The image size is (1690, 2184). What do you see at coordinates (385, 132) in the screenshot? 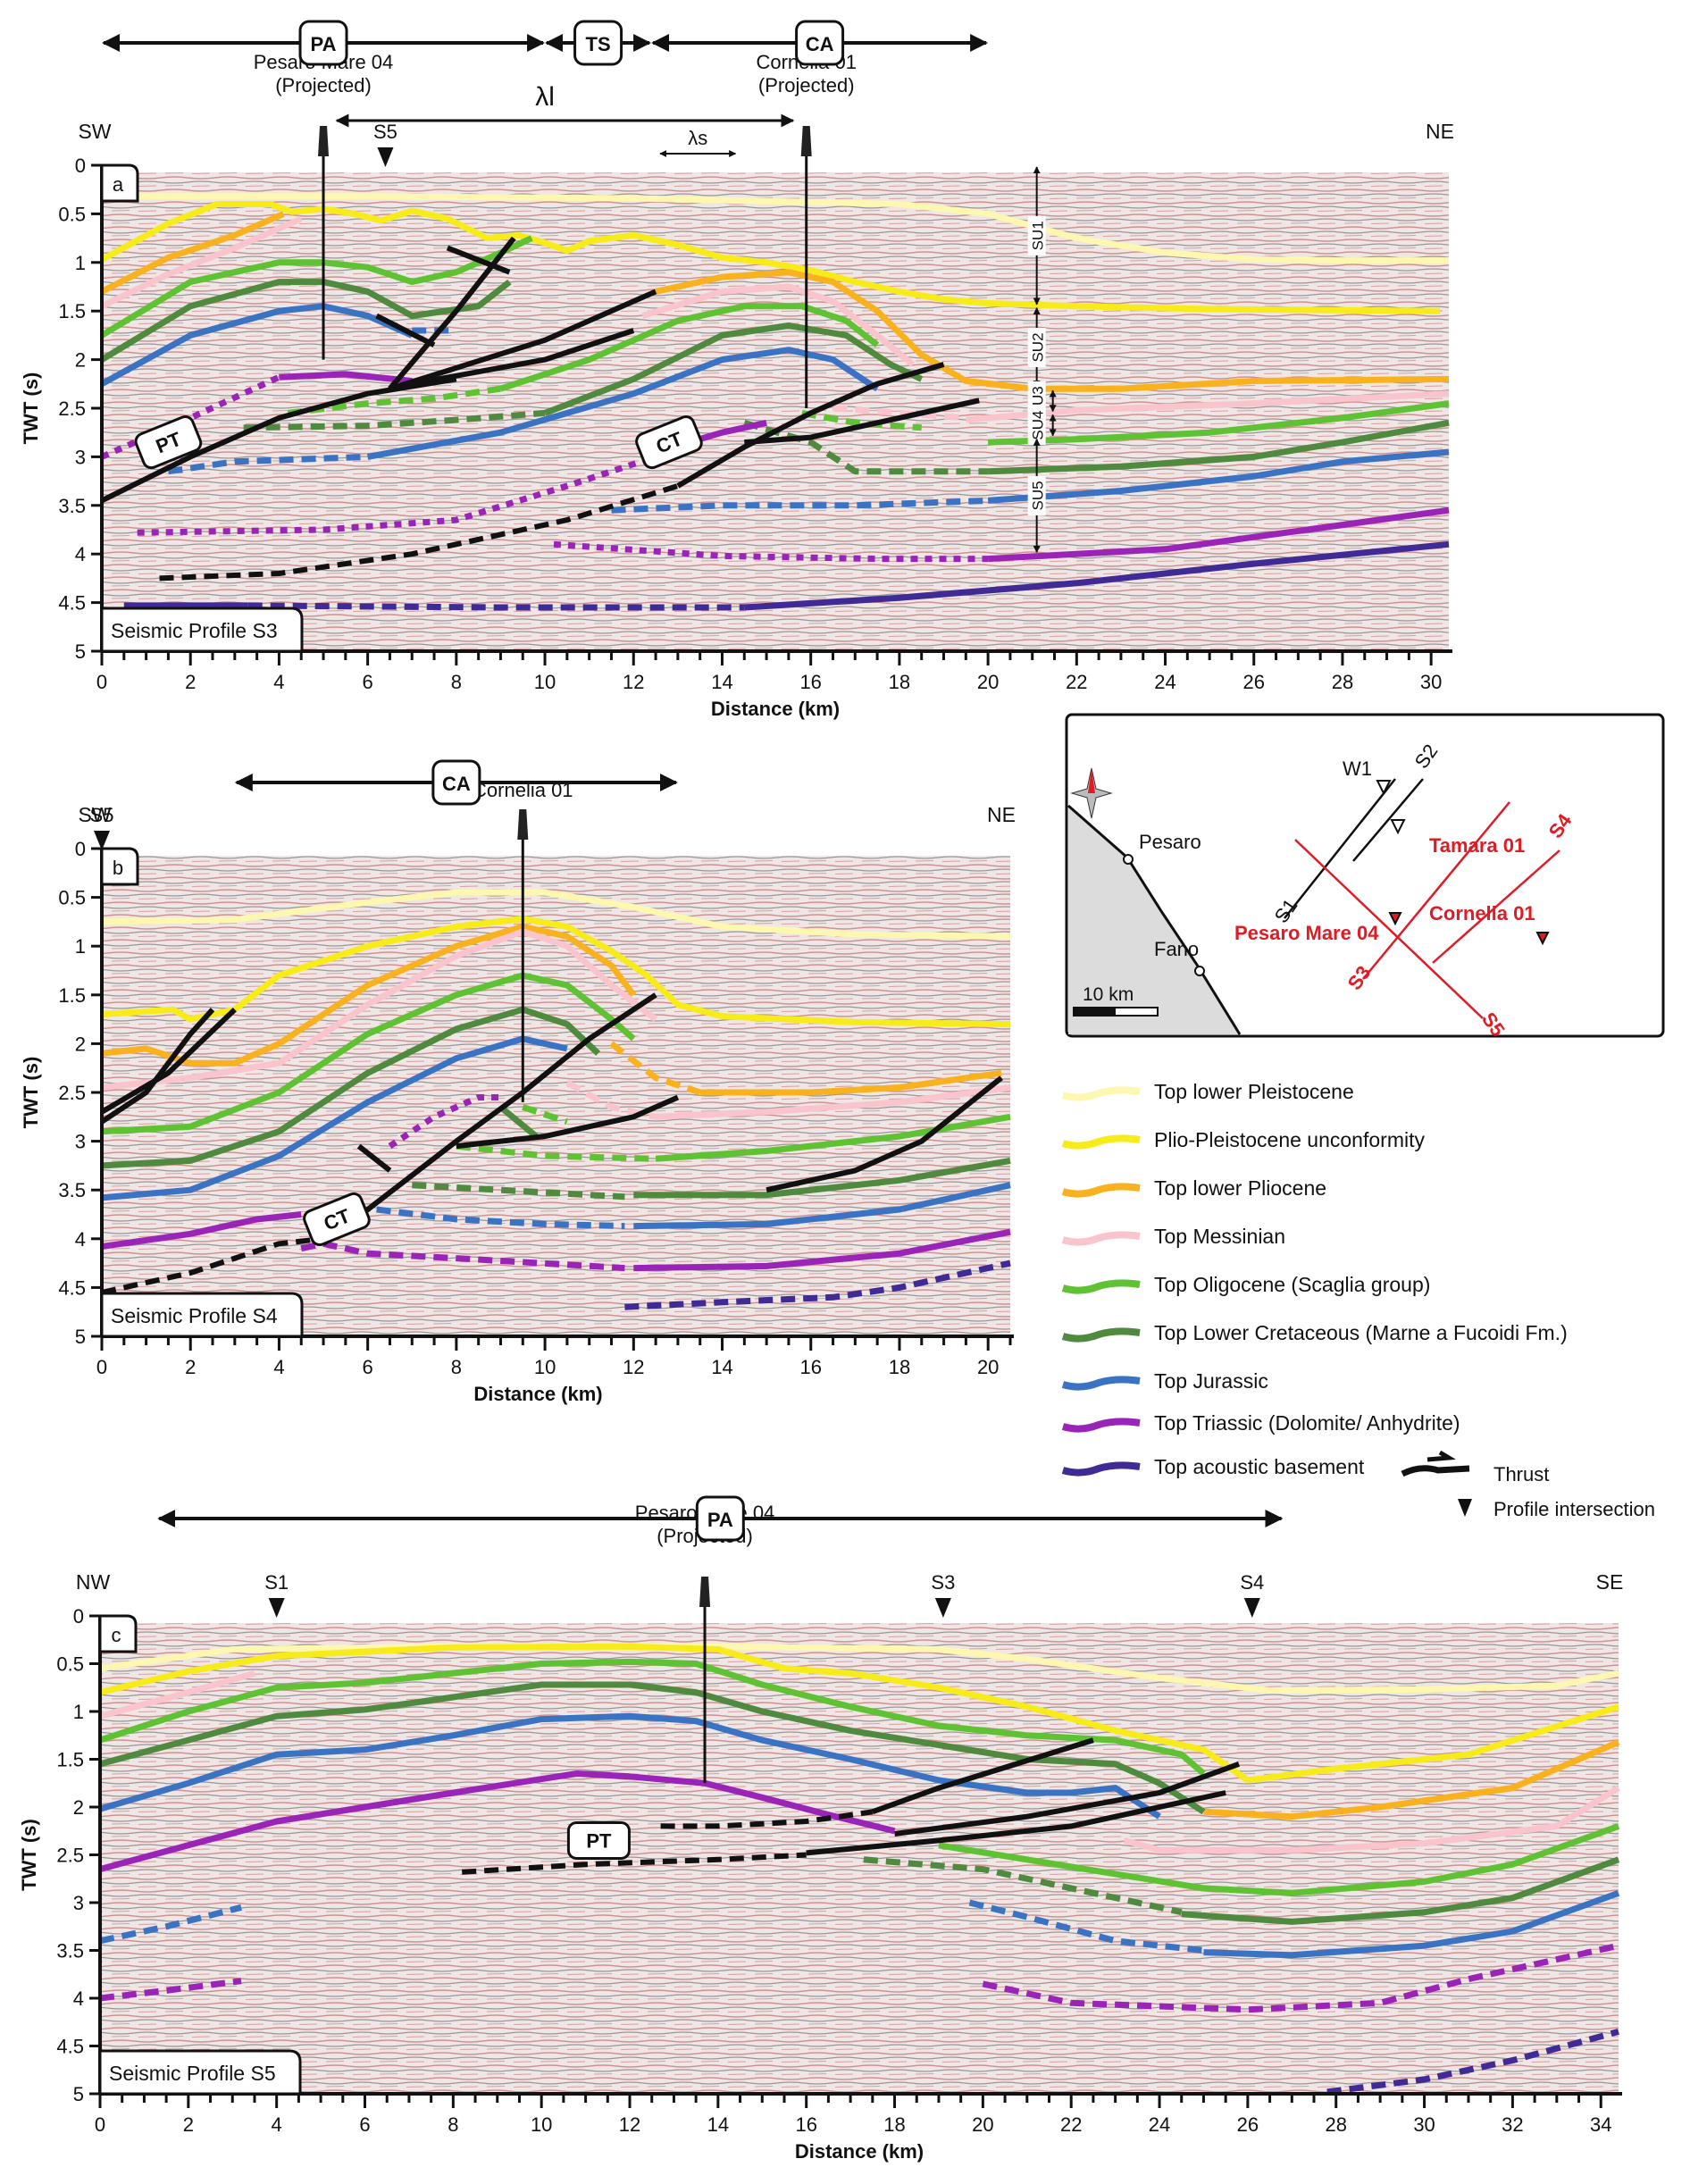
I see `intersection-label: S5` at bounding box center [385, 132].